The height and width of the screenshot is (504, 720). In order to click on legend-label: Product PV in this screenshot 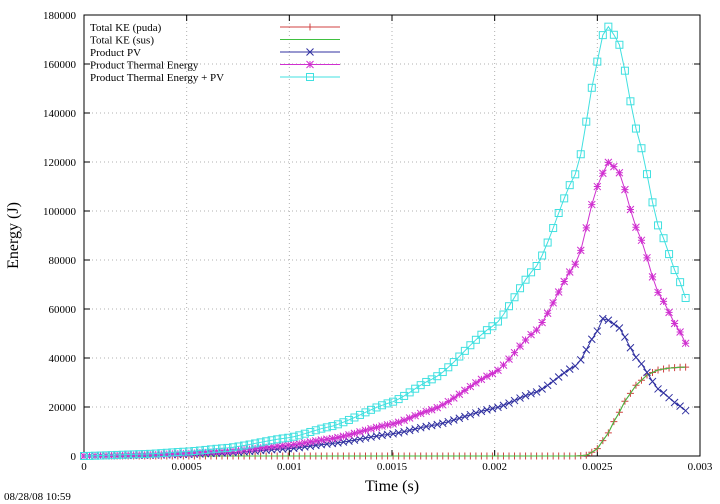, I will do `click(115, 53)`.